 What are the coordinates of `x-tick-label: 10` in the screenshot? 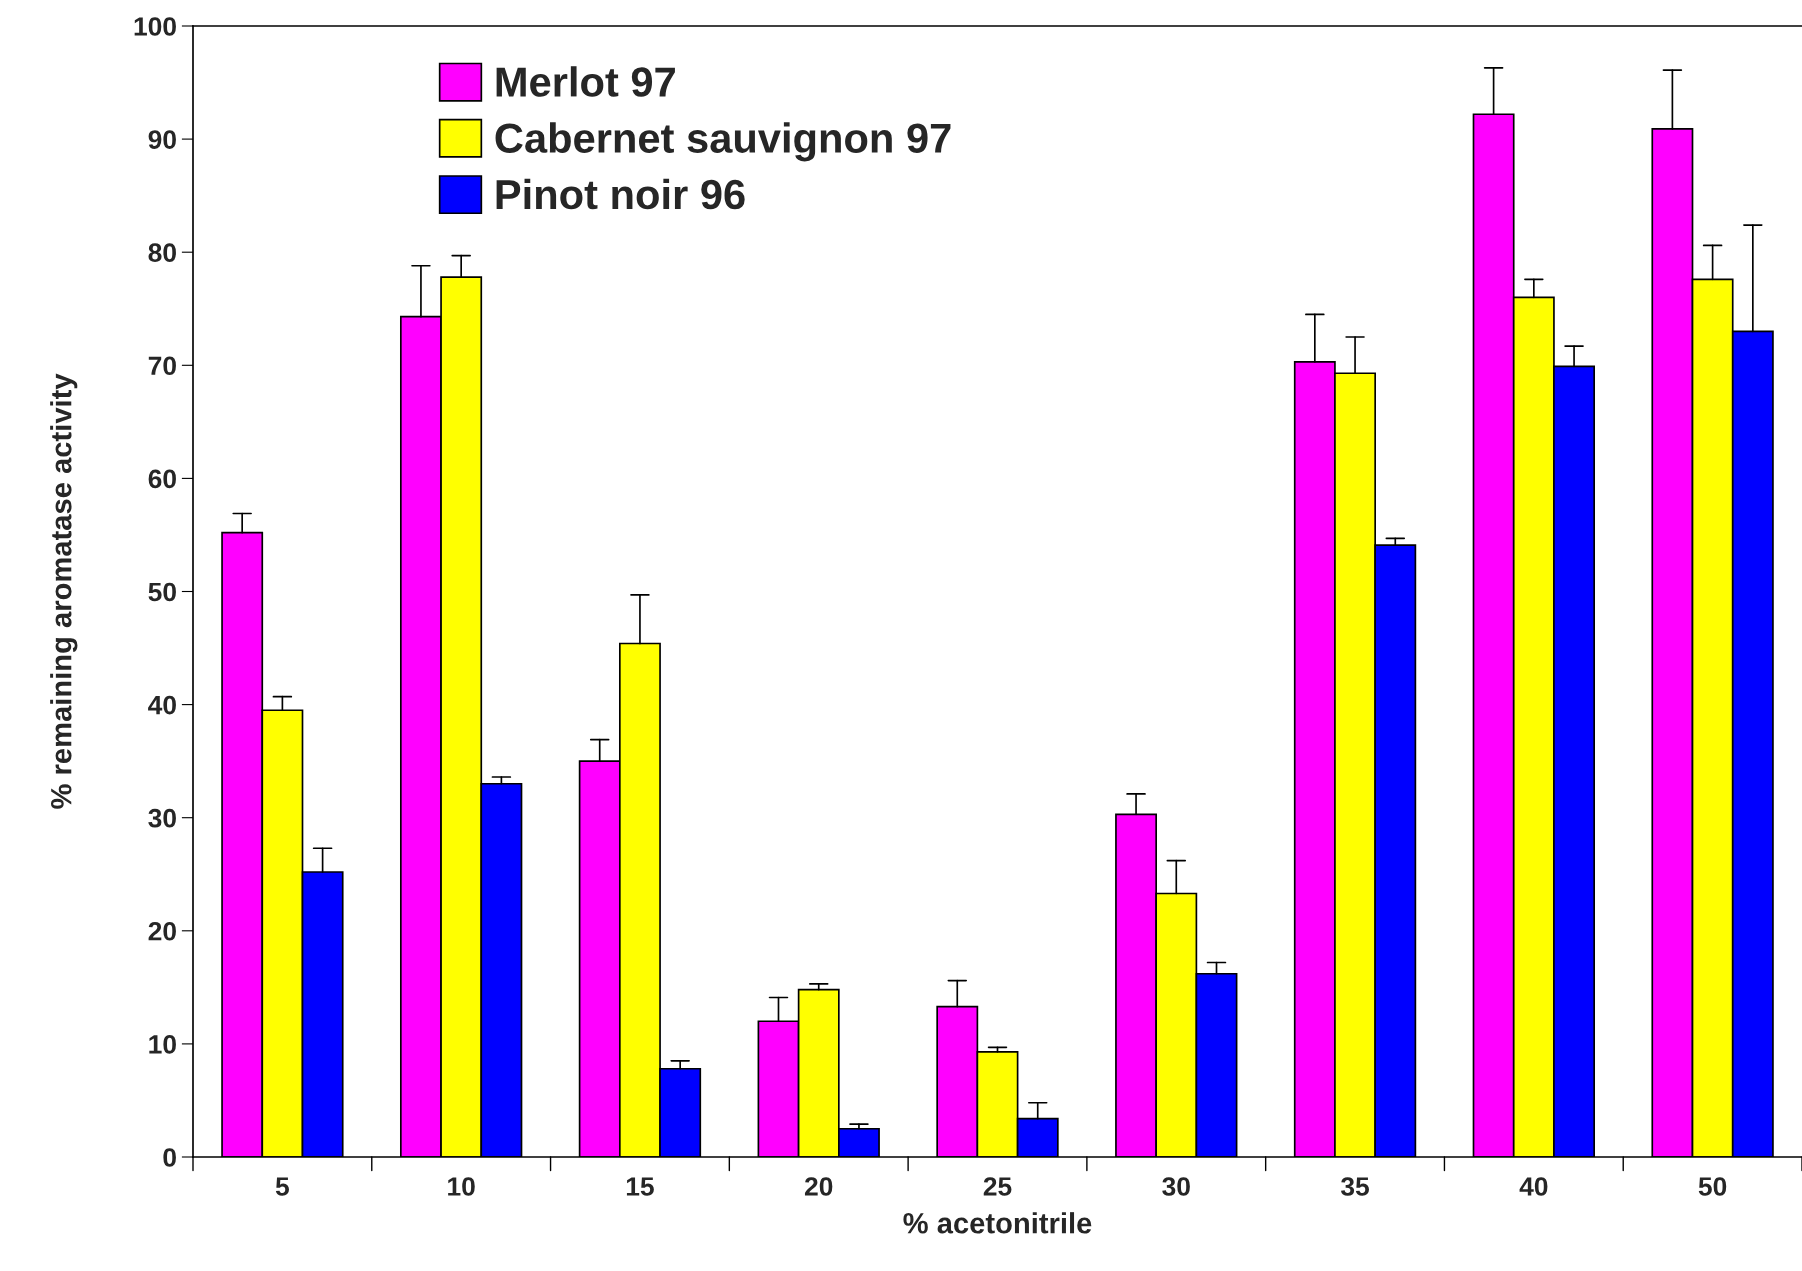 It's located at (461, 1186).